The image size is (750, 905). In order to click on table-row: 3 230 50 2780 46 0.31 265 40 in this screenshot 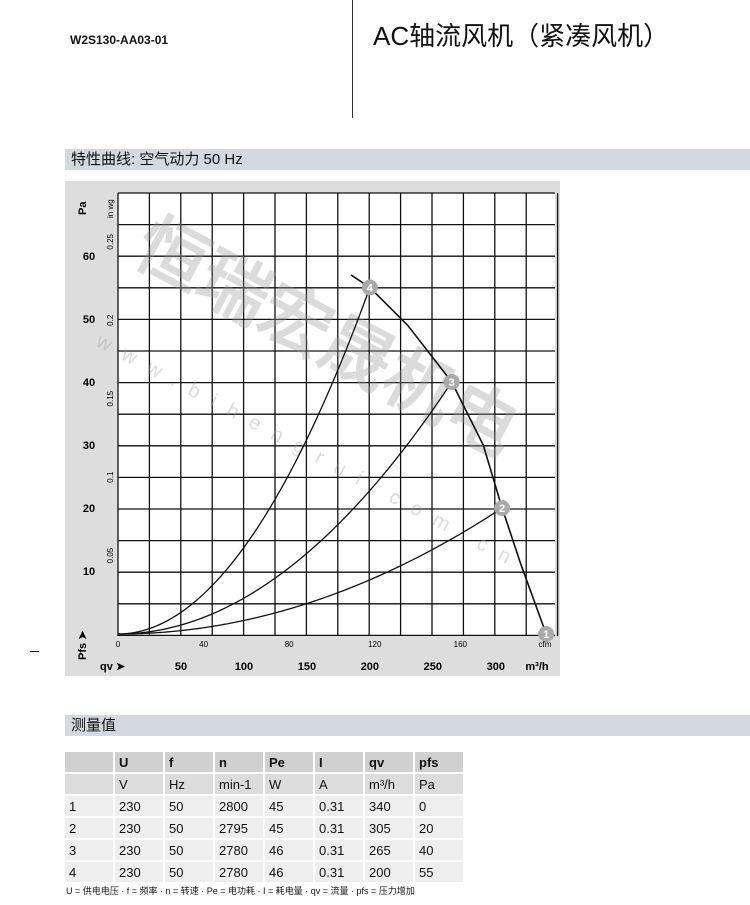, I will do `click(265, 850)`.